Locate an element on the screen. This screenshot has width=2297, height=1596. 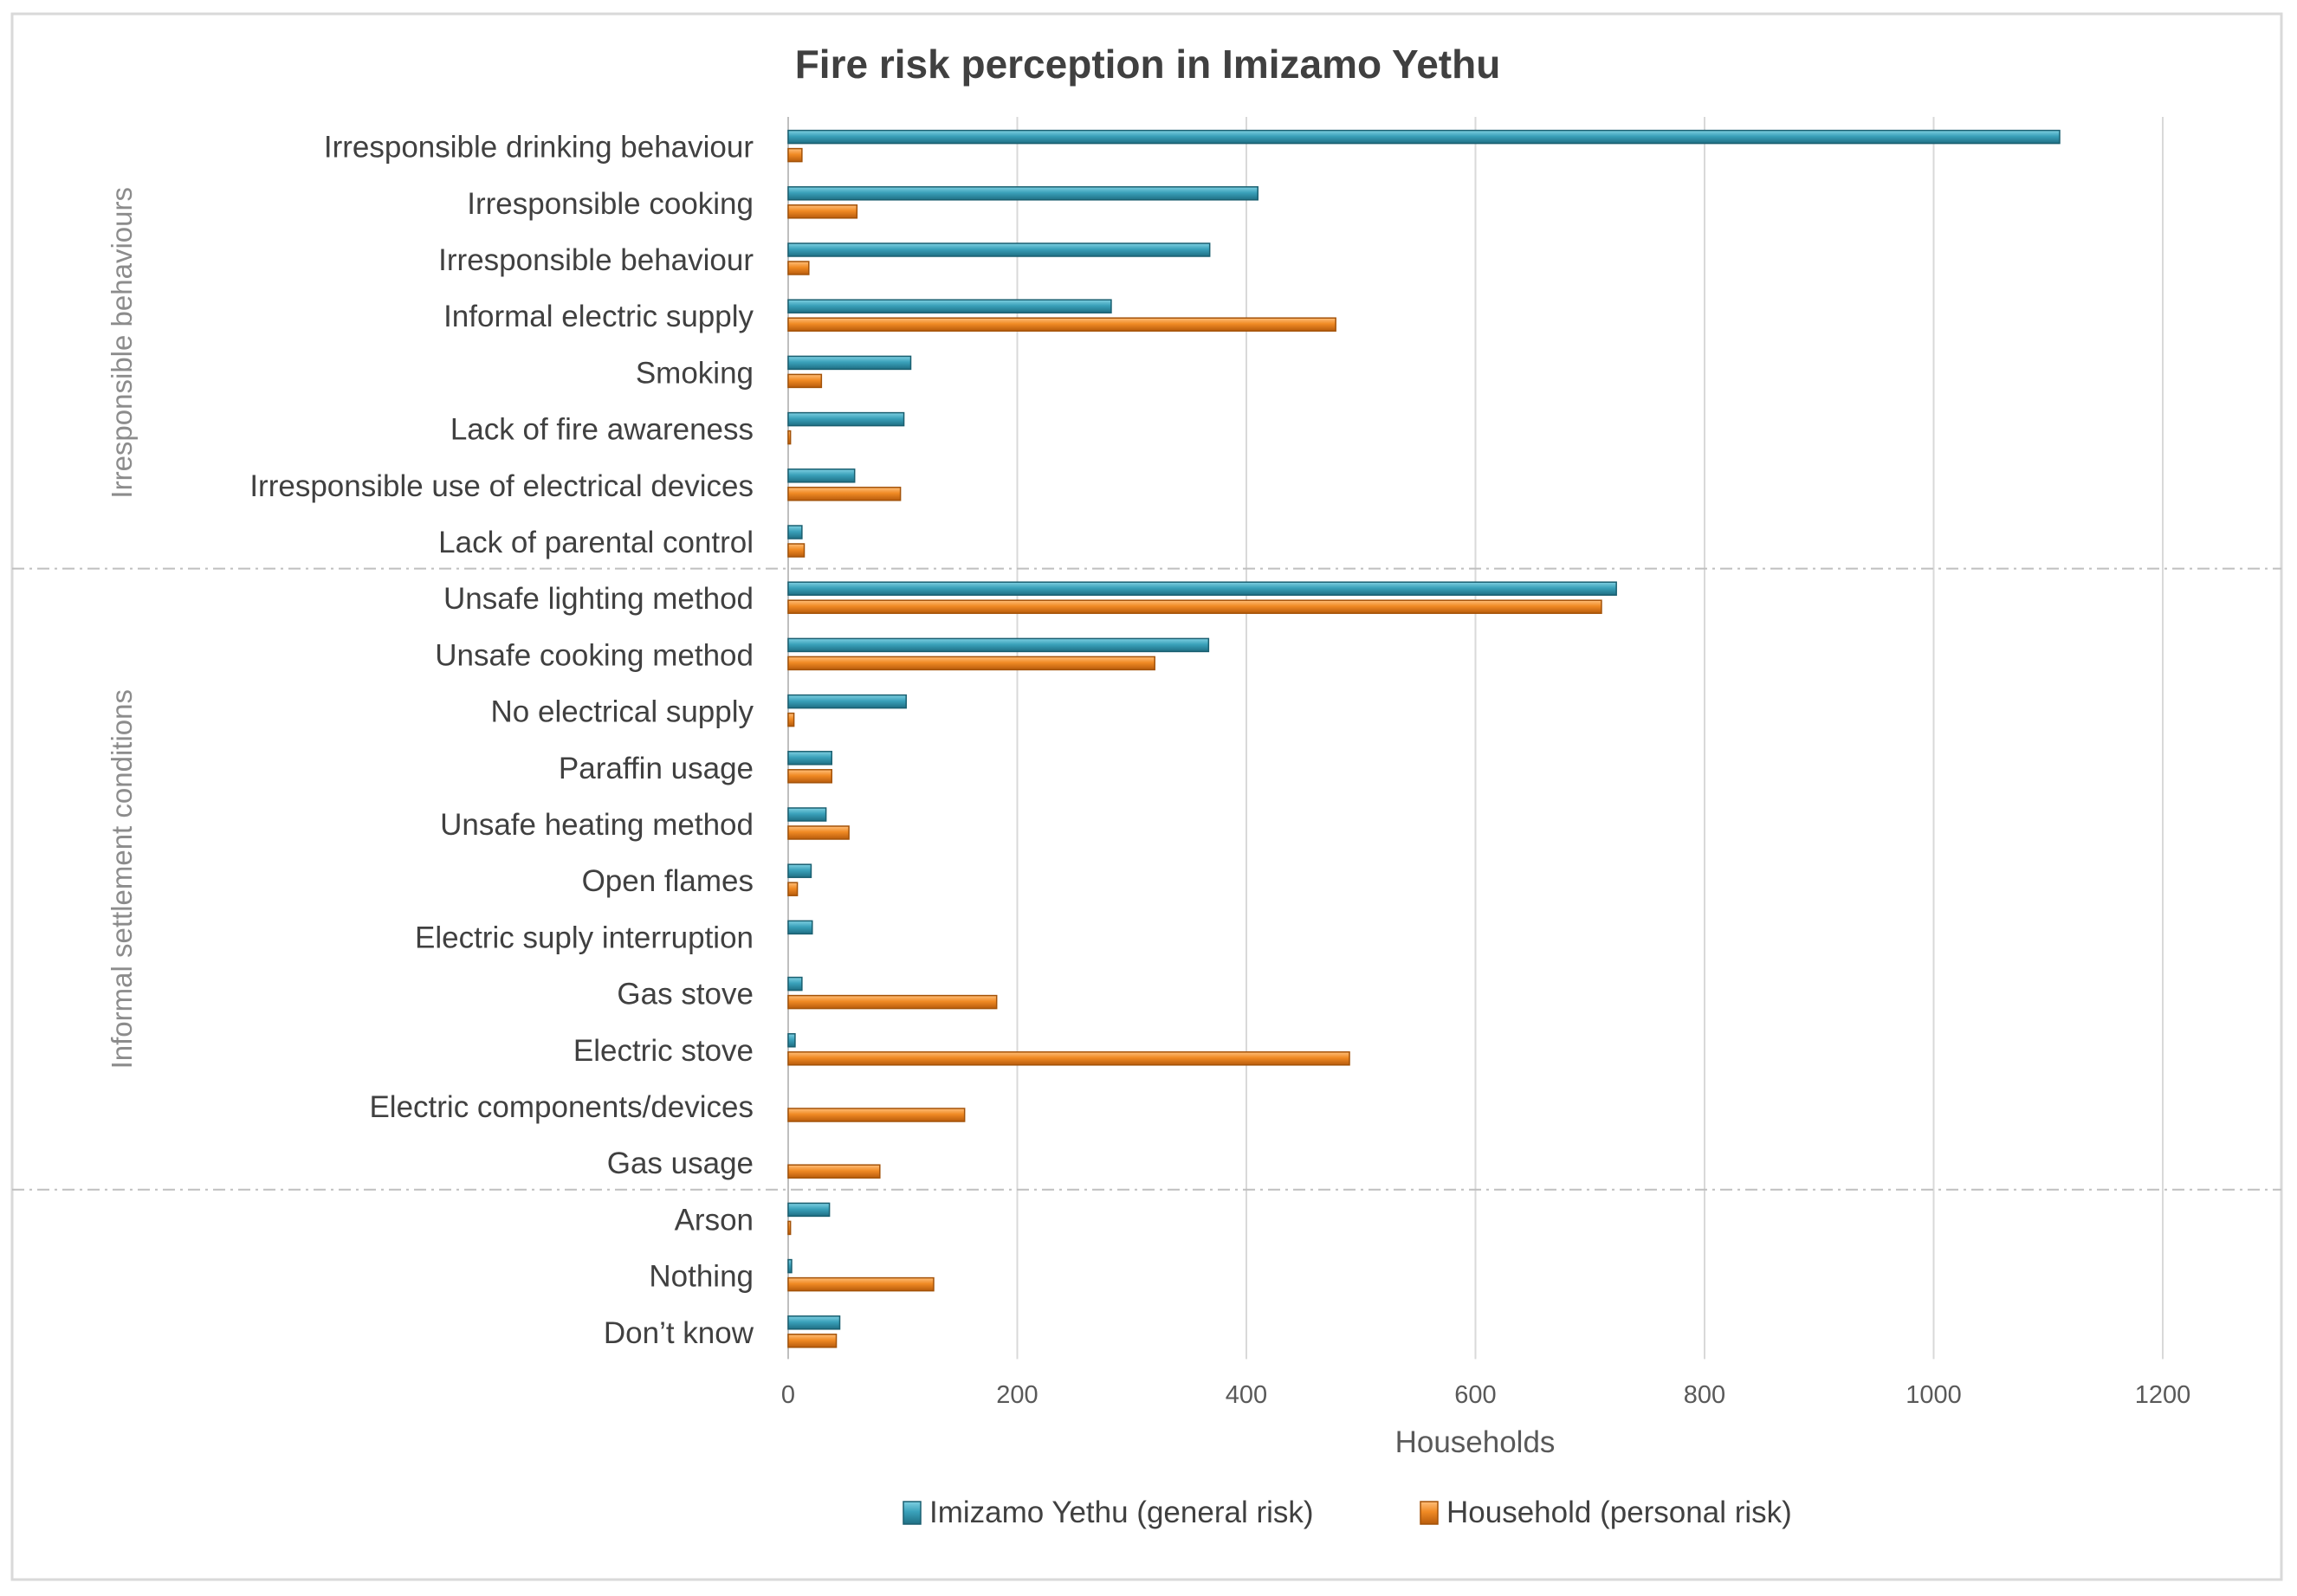
x-tick-label: 400 is located at coordinates (1246, 1395).